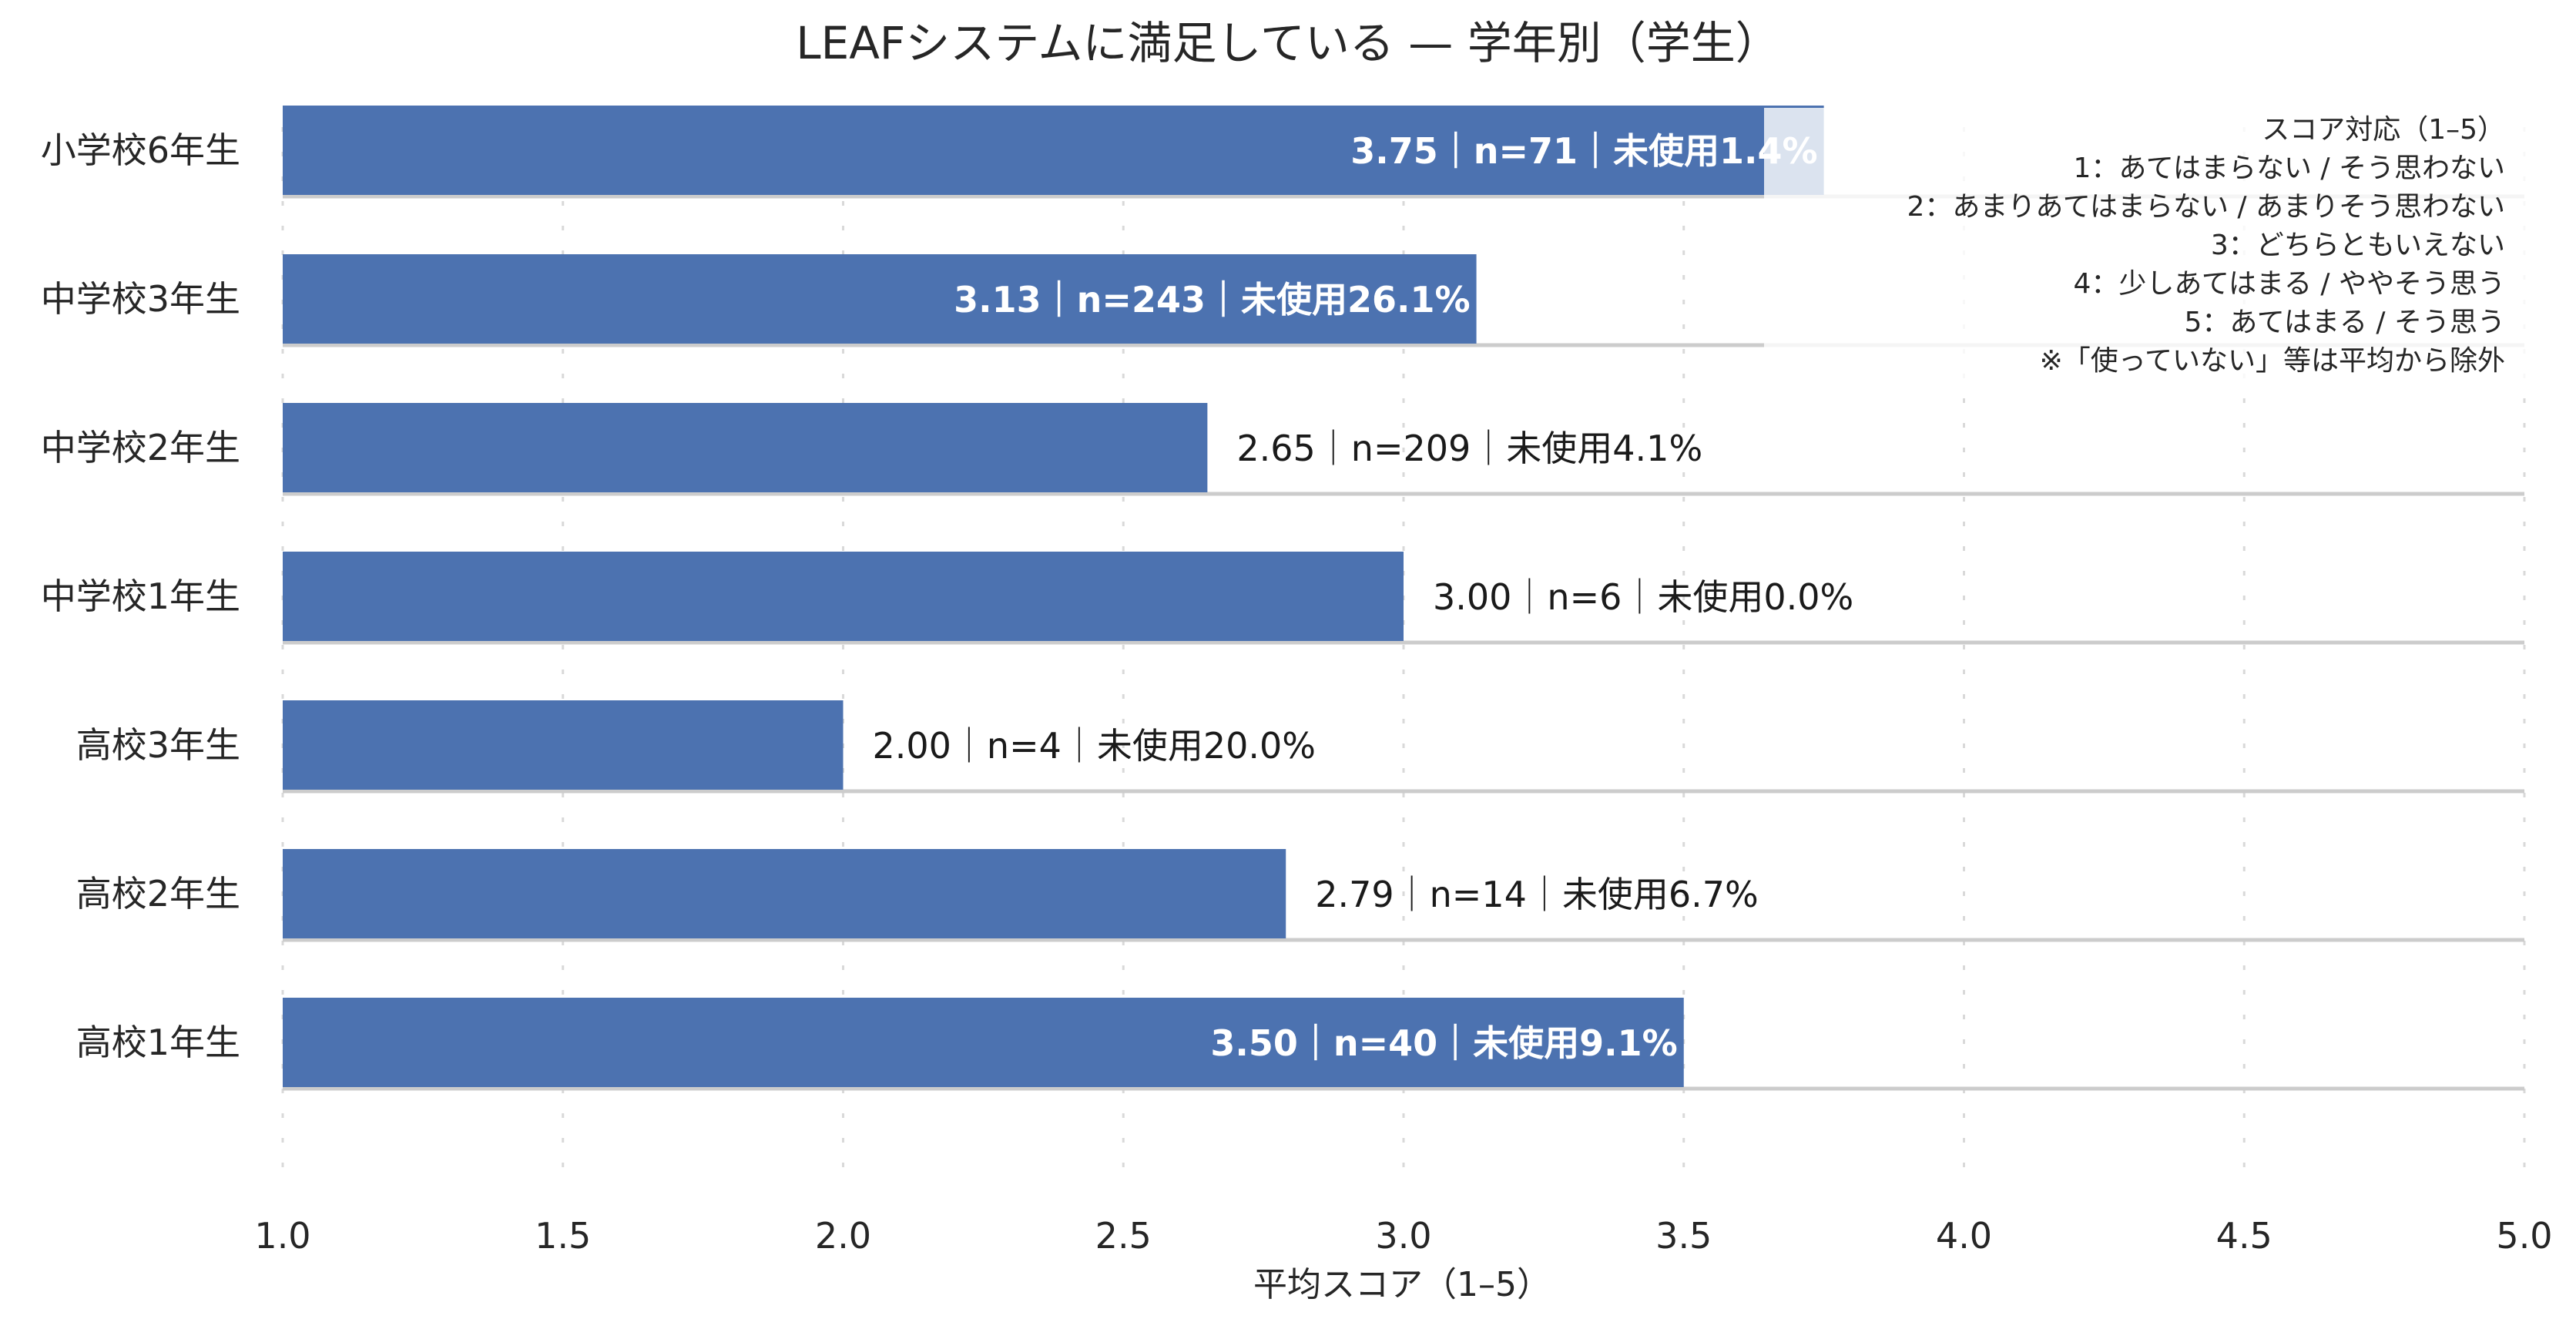 The height and width of the screenshot is (1329, 2576). What do you see at coordinates (140, 447) in the screenshot?
I see `category-label: 中学校2年生` at bounding box center [140, 447].